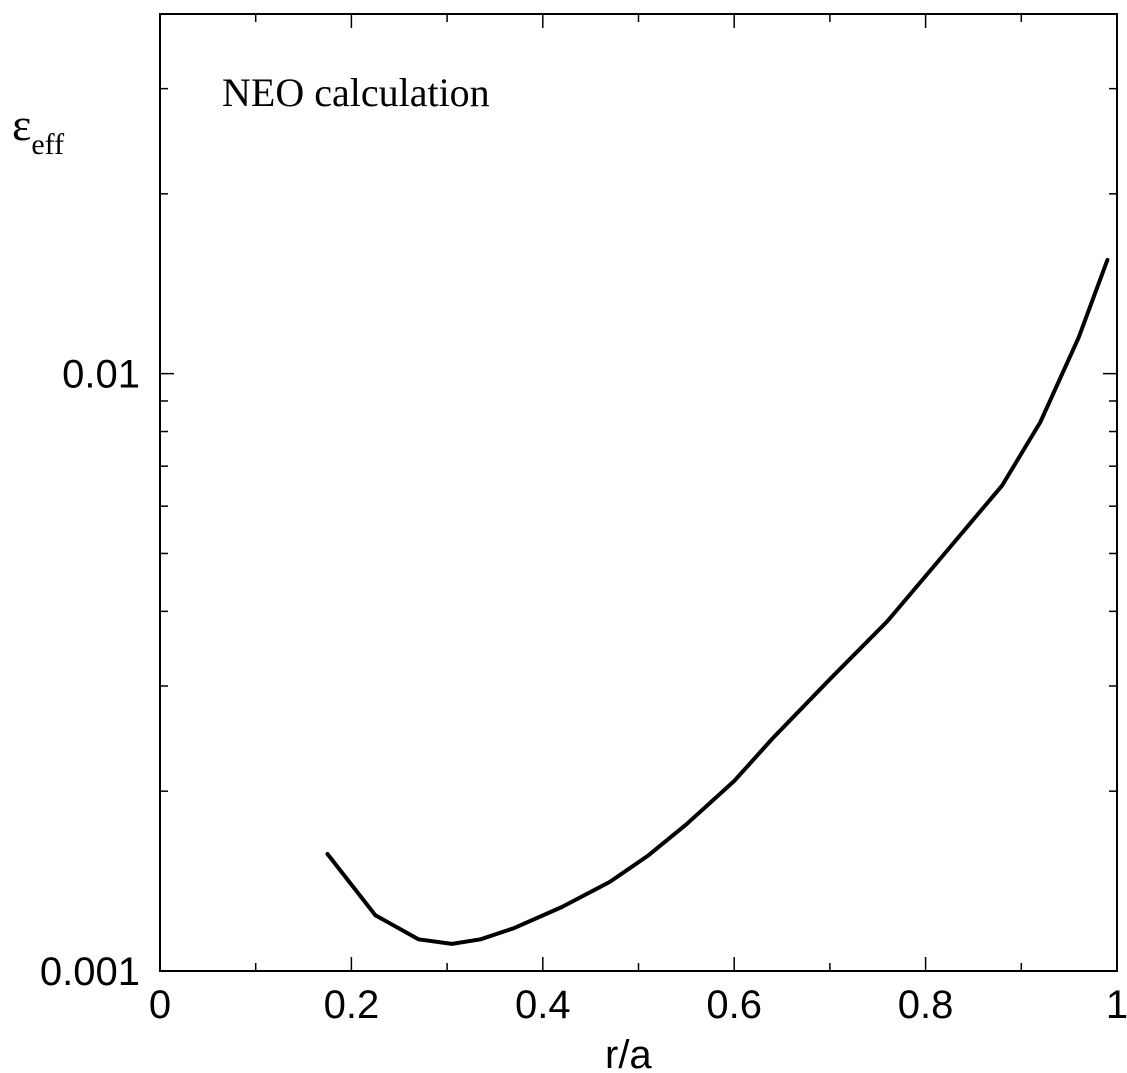  Describe the element at coordinates (543, 1005) in the screenshot. I see `x-tick-label: 0.4` at that location.